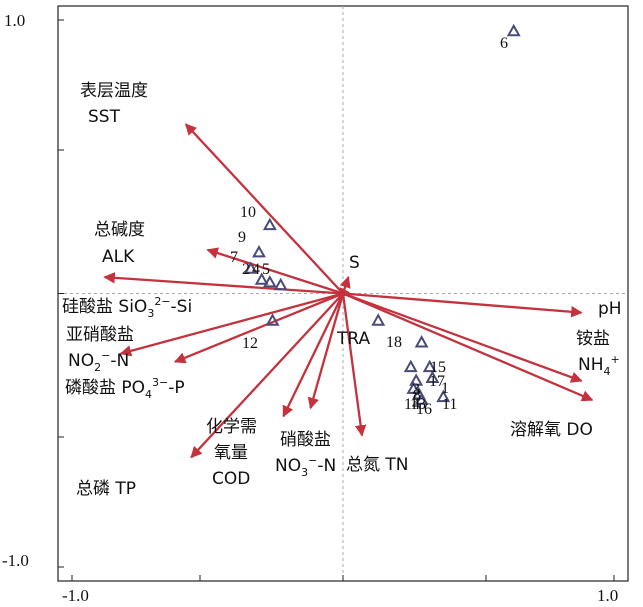  I want to click on site-label: 9, so click(242, 237).